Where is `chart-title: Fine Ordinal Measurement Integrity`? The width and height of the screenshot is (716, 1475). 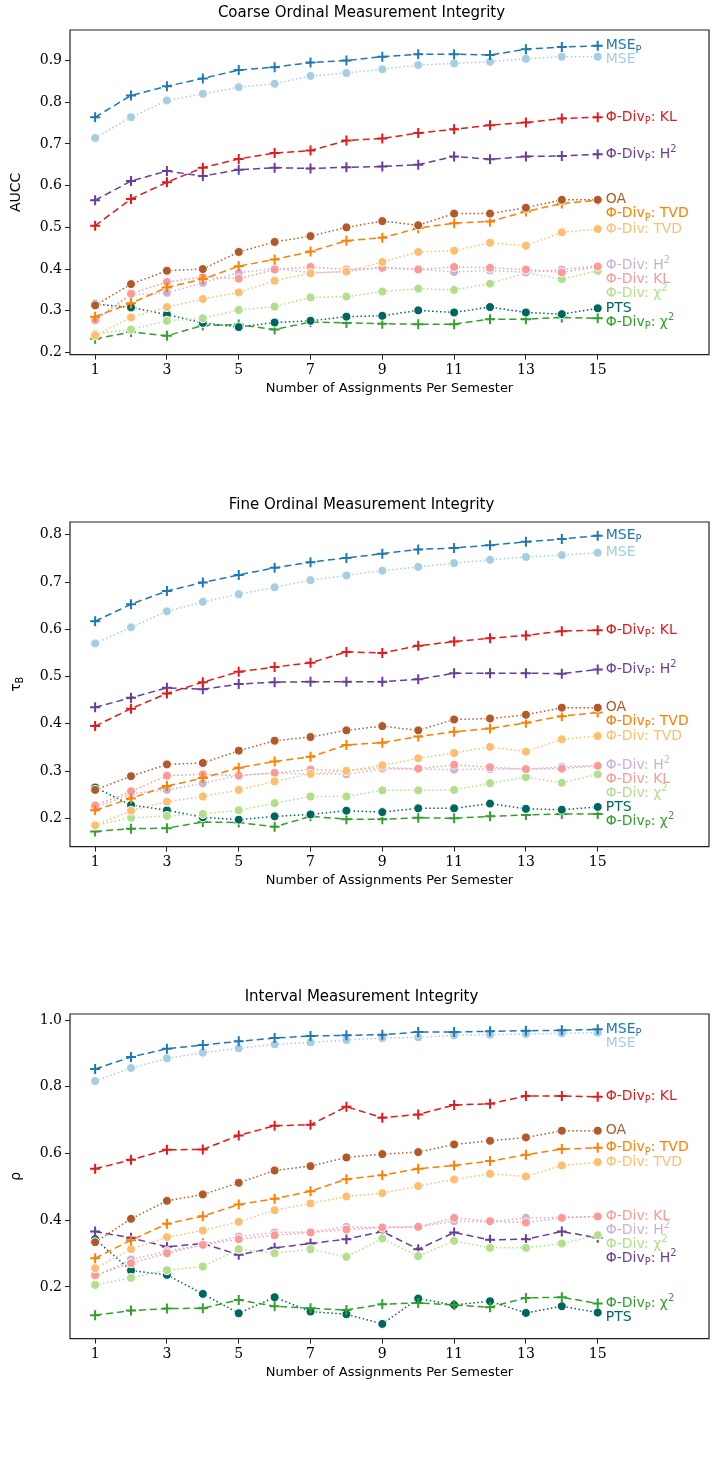 chart-title: Fine Ordinal Measurement Integrity is located at coordinates (361, 503).